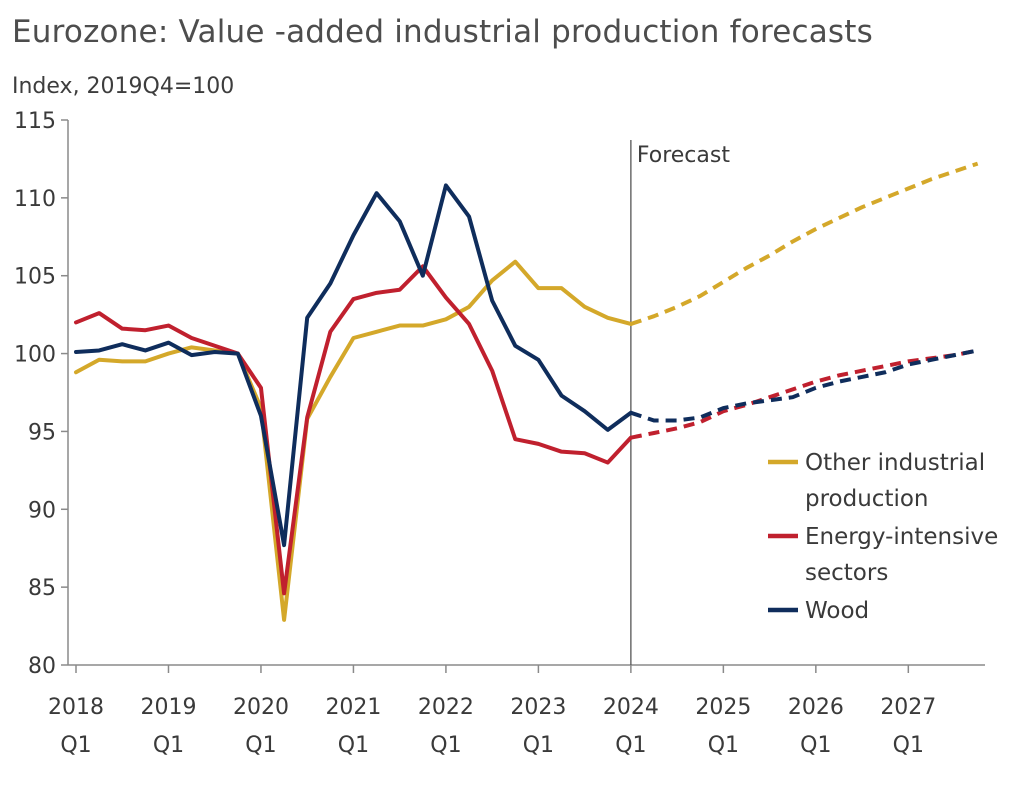 This screenshot has height=796, width=1024. Describe the element at coordinates (446, 707) in the screenshot. I see `x-tick-label-year: 2022` at that location.